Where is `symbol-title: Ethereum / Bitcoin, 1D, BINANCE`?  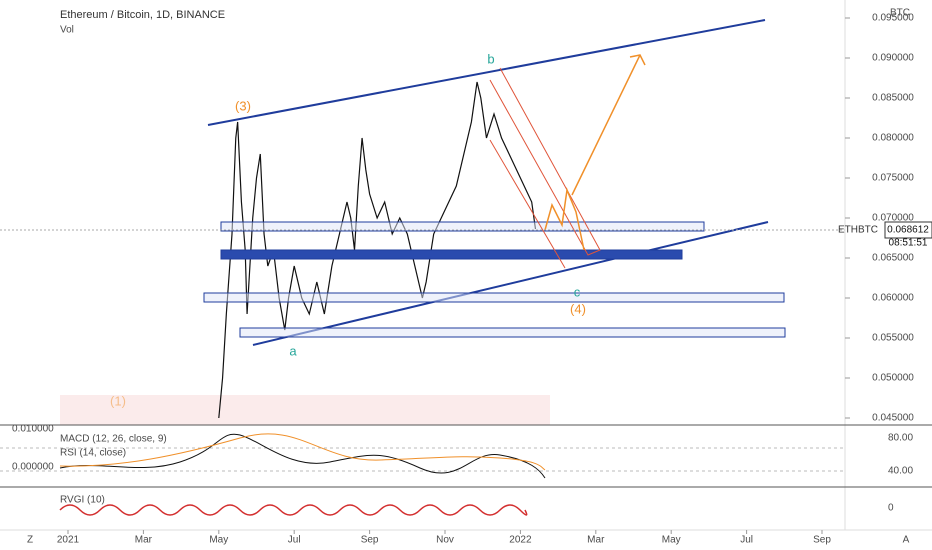 symbol-title: Ethereum / Bitcoin, 1D, BINANCE is located at coordinates (142, 15).